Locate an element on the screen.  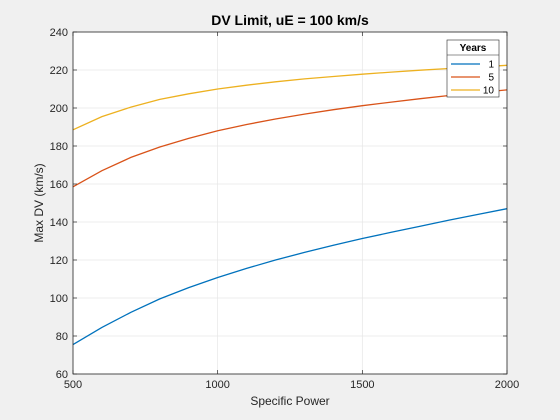
legend-box is located at coordinates (473, 68).